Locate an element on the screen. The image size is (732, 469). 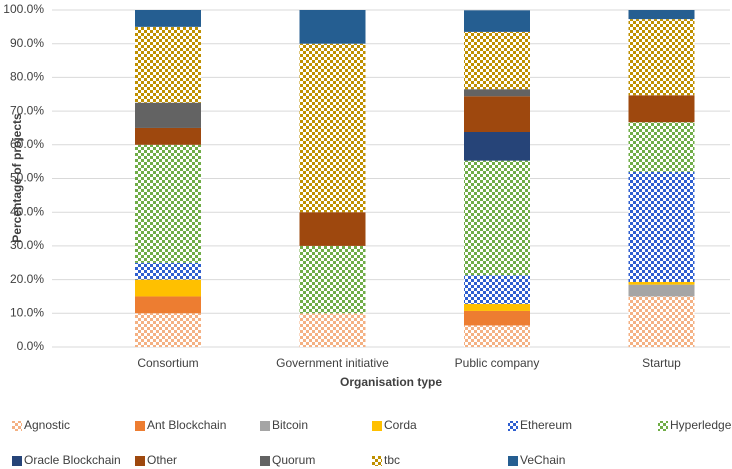
legend-label: Ant Blockchain is located at coordinates (186, 425).